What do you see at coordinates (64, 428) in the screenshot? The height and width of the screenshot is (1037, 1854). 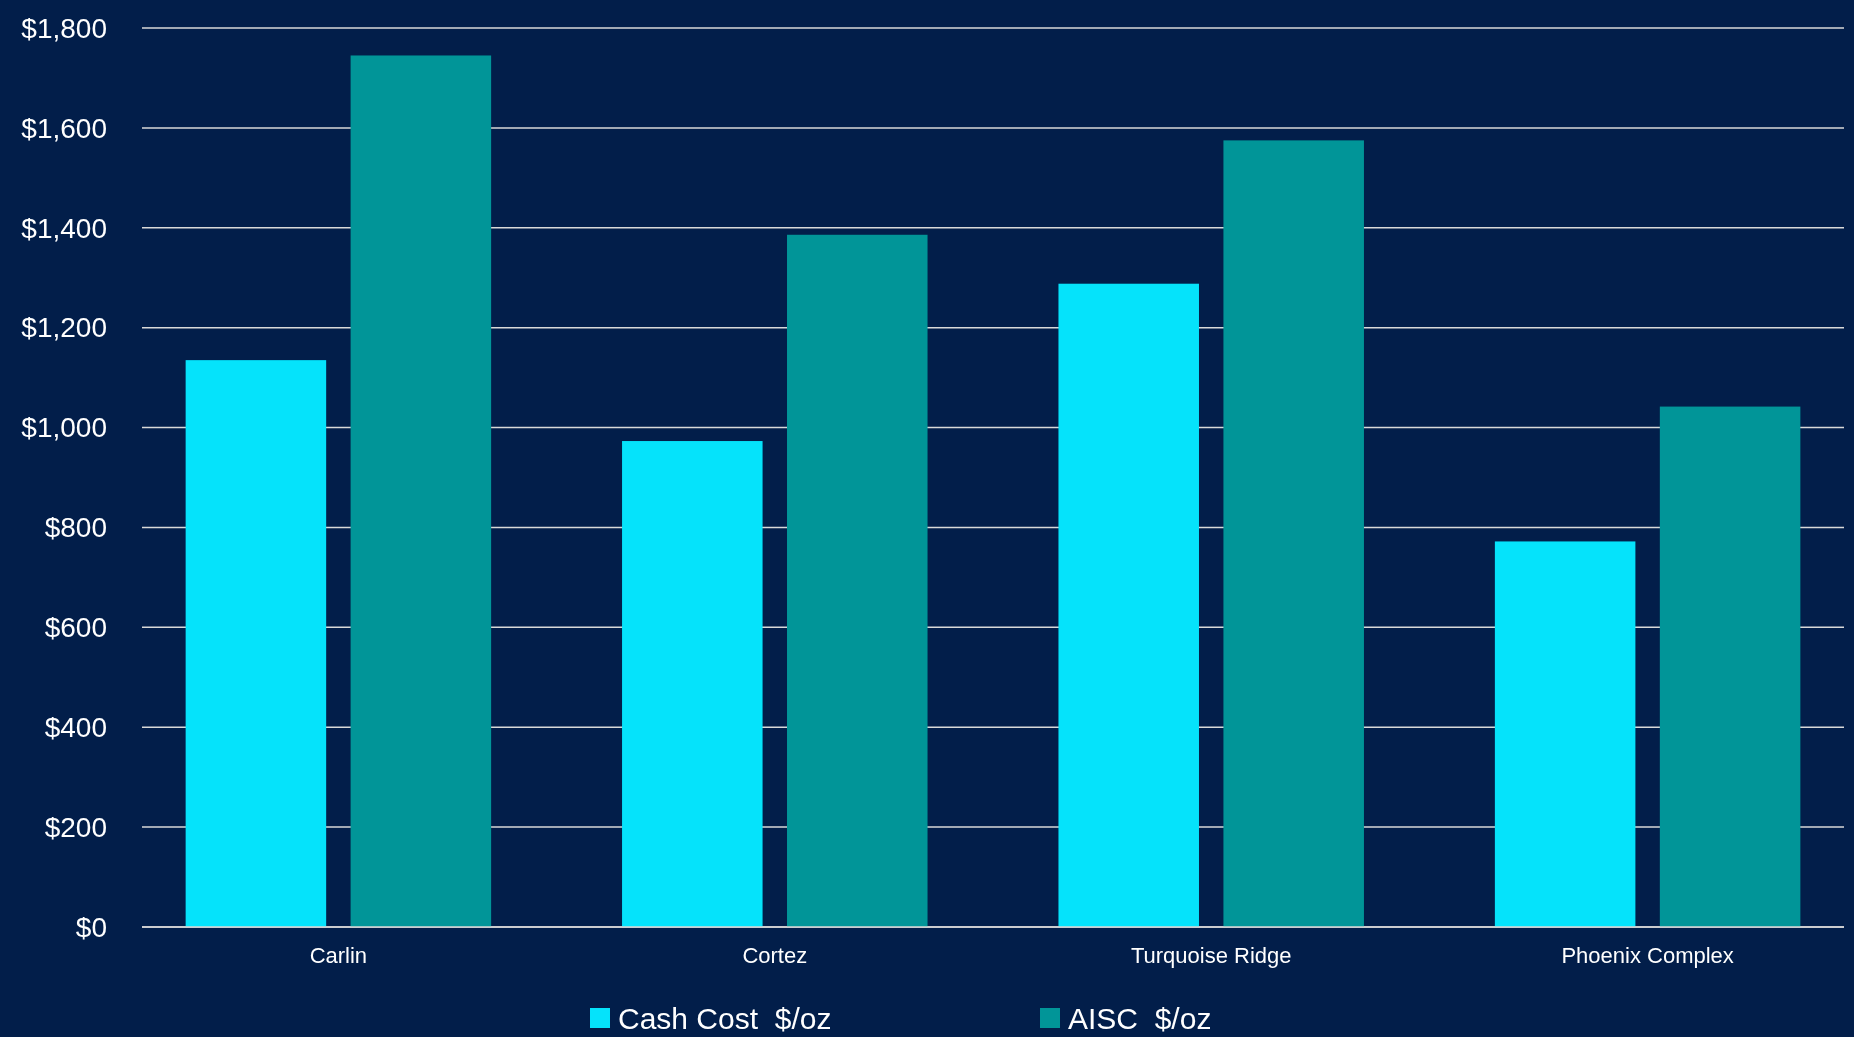 I see `y-tick-label: $1,000` at bounding box center [64, 428].